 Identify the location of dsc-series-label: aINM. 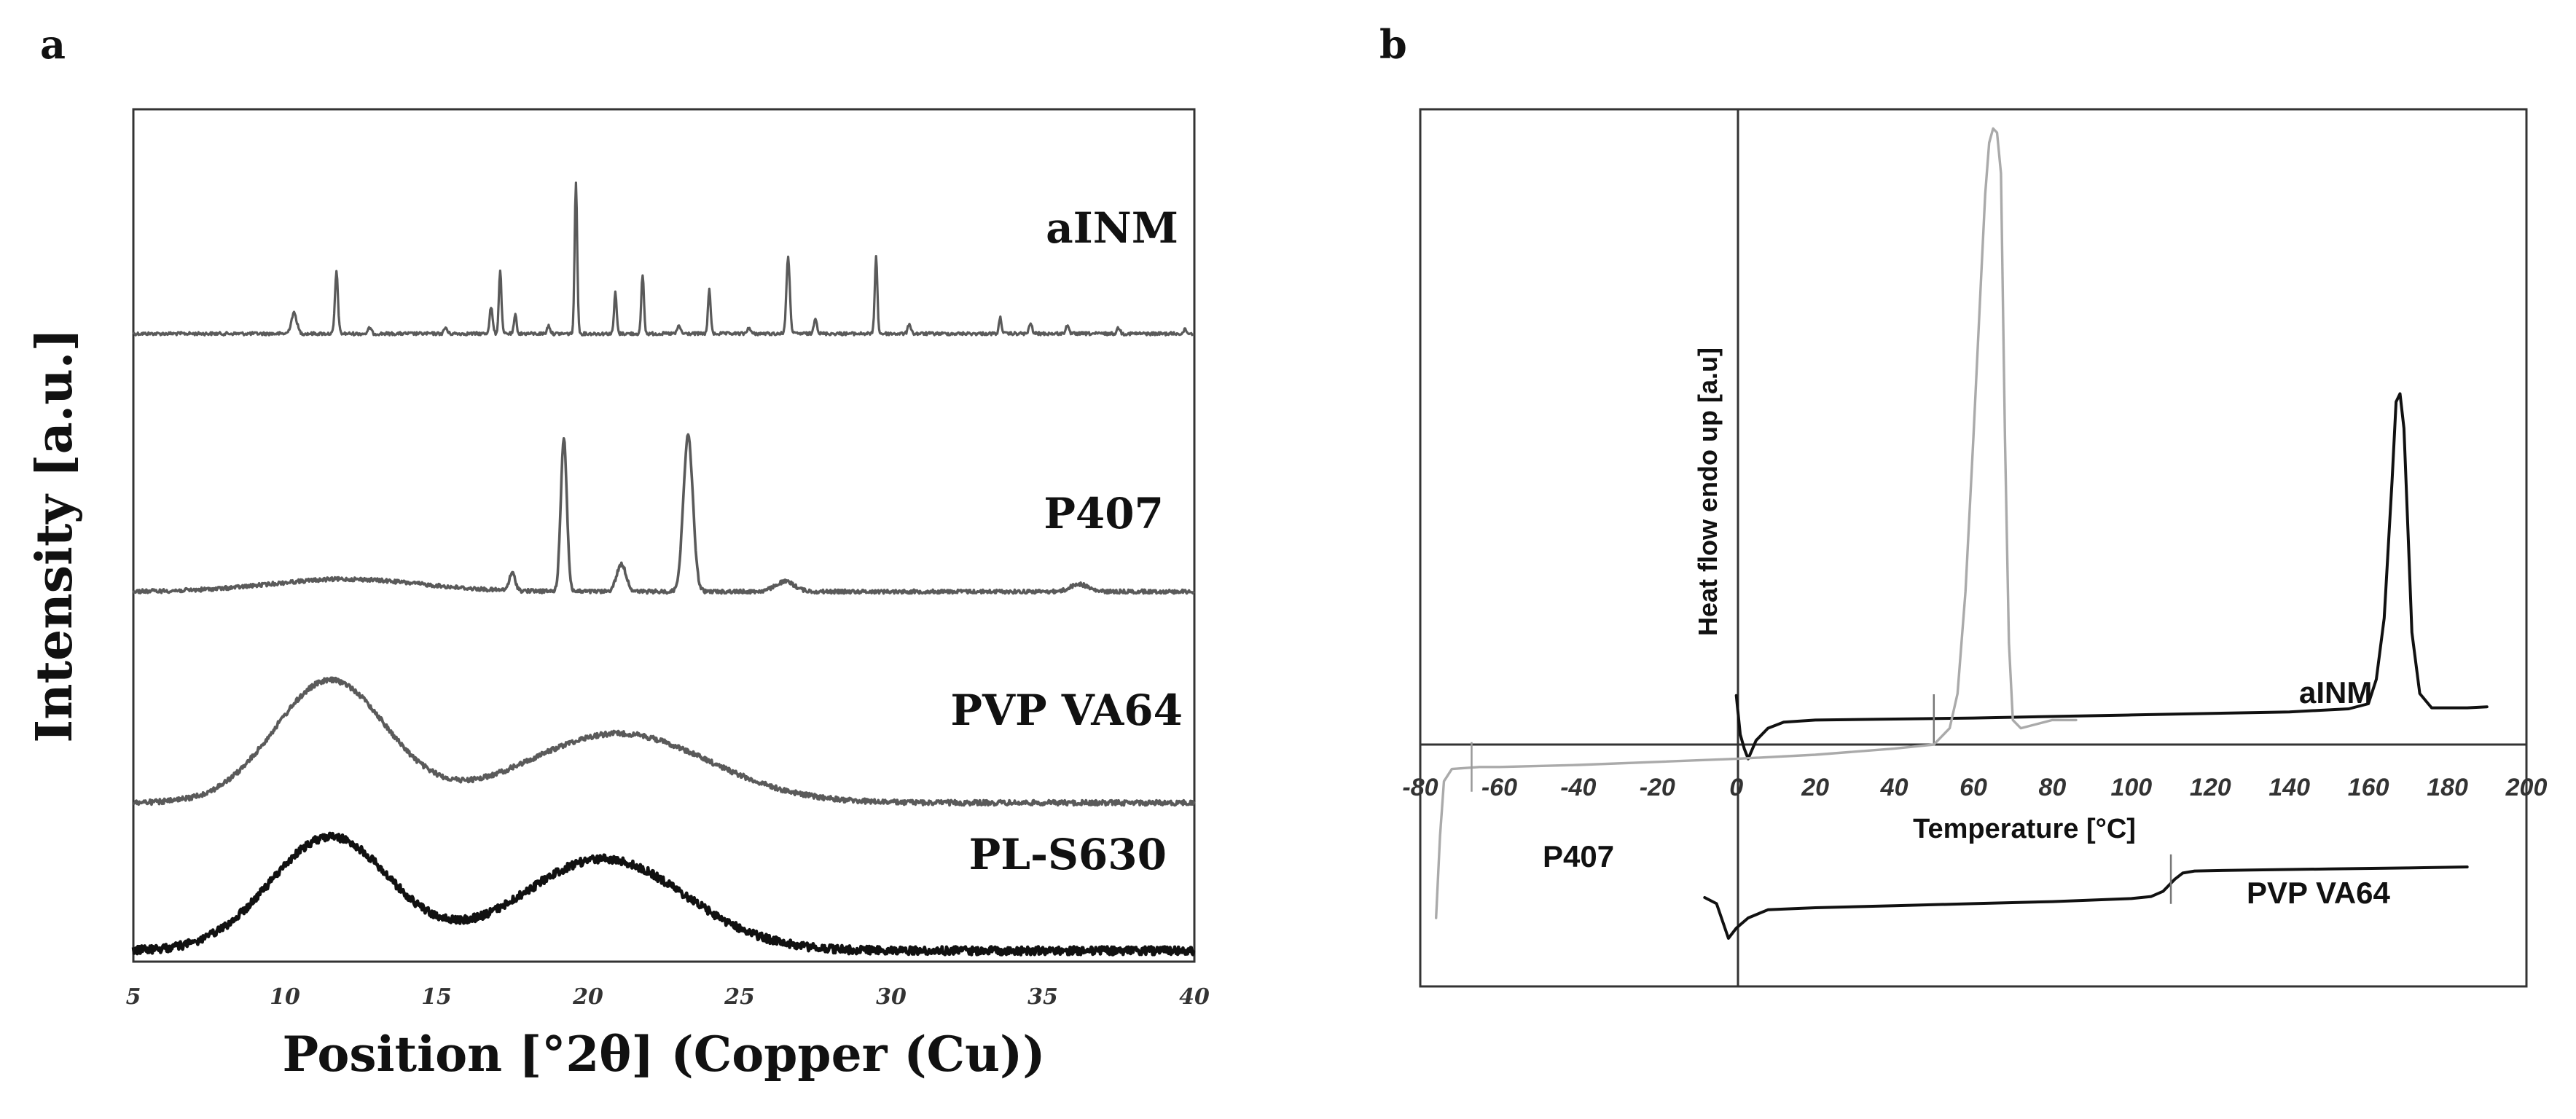
(2335, 692).